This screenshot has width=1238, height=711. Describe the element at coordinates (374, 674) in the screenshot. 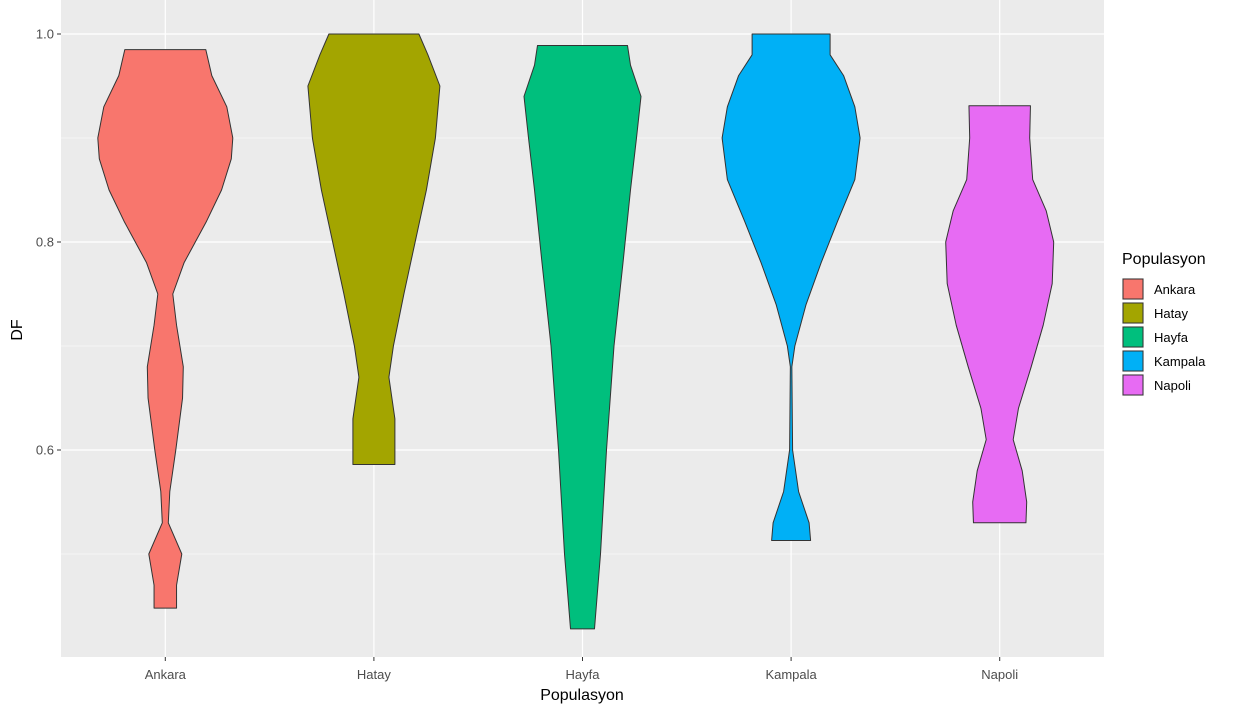

I see `x-tick-label: Hatay` at that location.